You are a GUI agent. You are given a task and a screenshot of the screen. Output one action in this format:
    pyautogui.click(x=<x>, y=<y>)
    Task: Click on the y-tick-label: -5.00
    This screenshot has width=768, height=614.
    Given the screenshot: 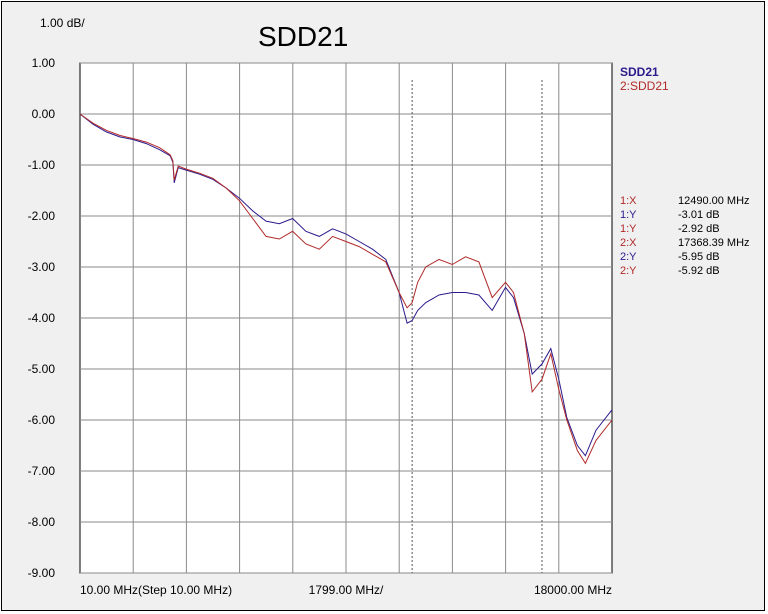 What is the action you would take?
    pyautogui.click(x=42, y=369)
    